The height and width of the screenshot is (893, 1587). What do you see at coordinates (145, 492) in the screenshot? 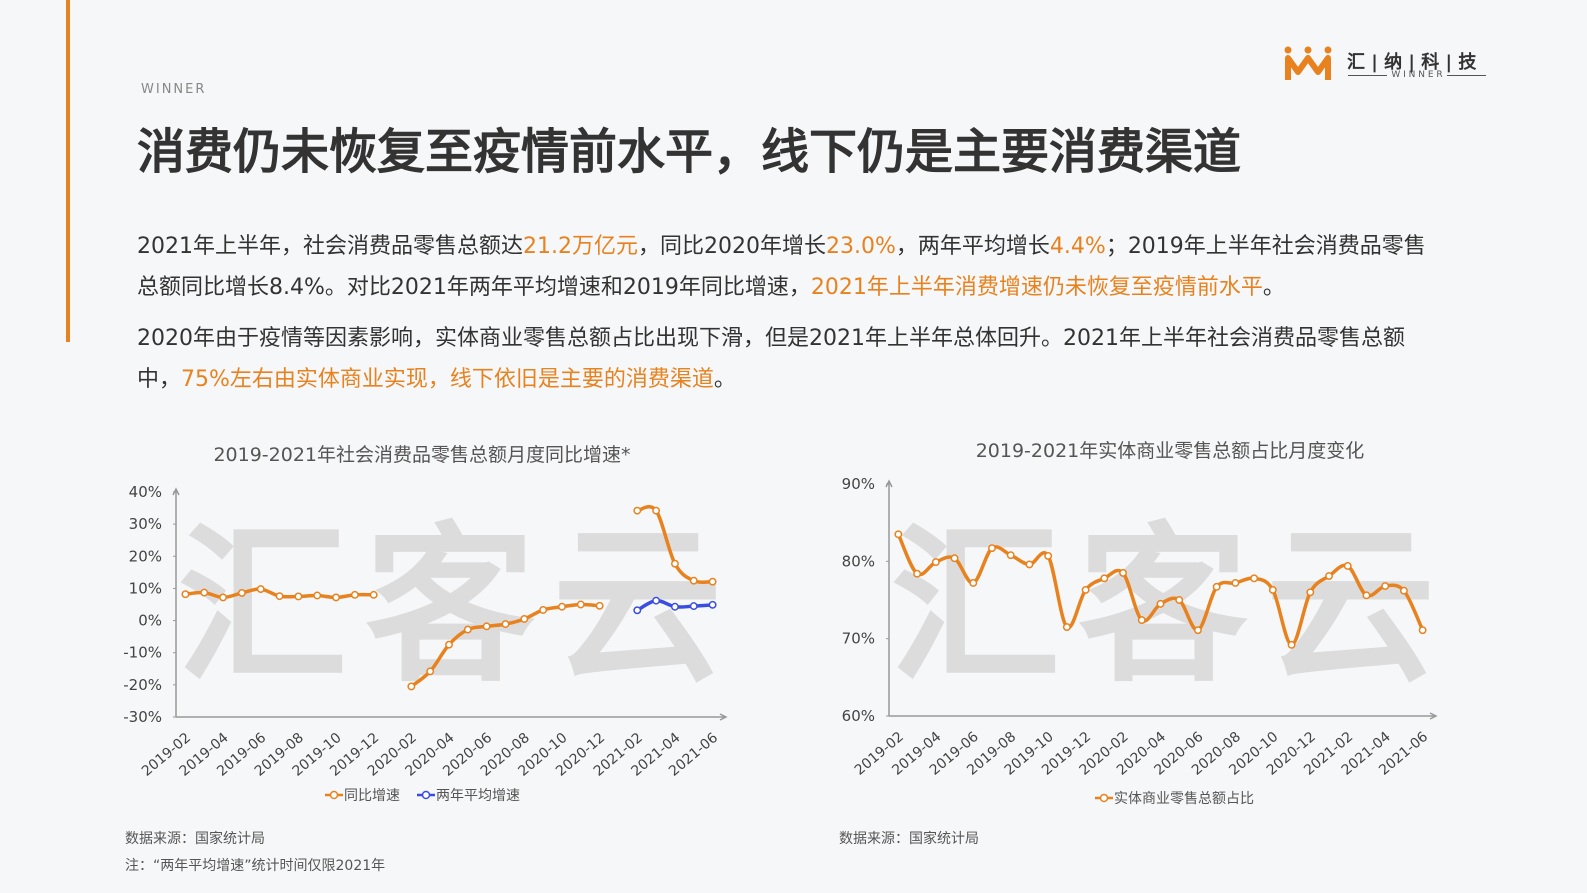
I see `y-tick-label: 40%` at bounding box center [145, 492].